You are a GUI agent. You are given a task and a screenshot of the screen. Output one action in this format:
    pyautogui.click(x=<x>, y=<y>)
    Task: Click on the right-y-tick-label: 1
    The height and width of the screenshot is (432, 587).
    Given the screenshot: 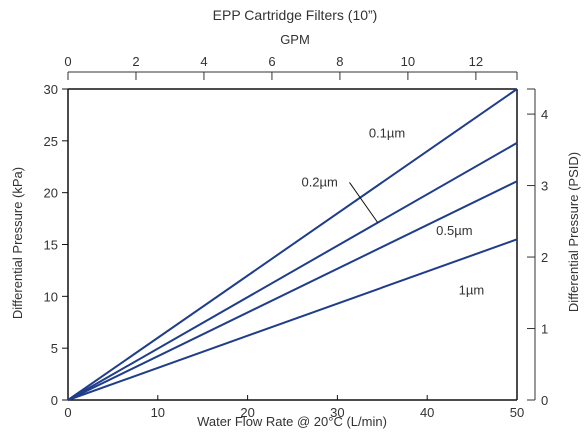 What is the action you would take?
    pyautogui.click(x=544, y=329)
    